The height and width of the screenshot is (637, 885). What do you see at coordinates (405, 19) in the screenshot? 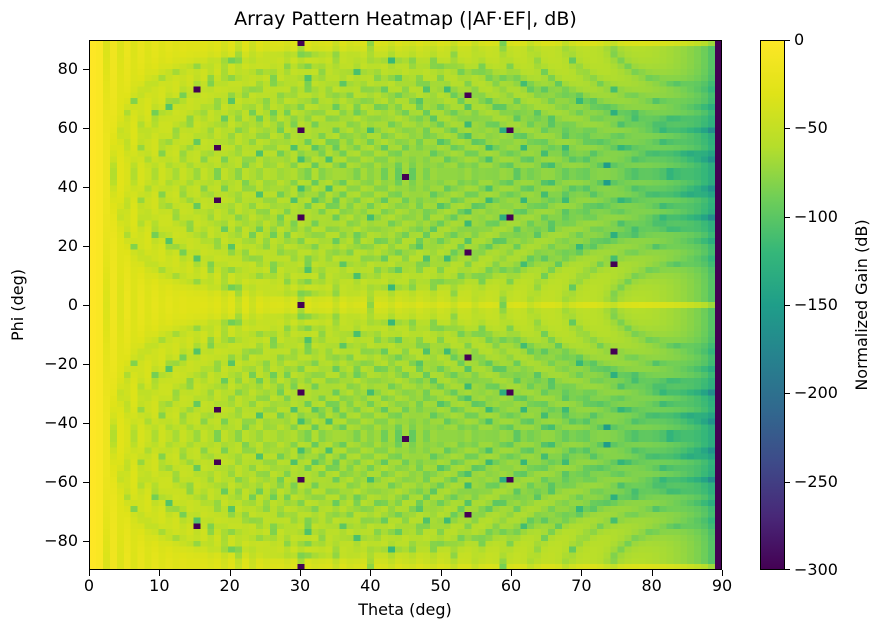
I see `chart-title: Array Pattern Heatmap (|AF·EF|, dB)` at bounding box center [405, 19].